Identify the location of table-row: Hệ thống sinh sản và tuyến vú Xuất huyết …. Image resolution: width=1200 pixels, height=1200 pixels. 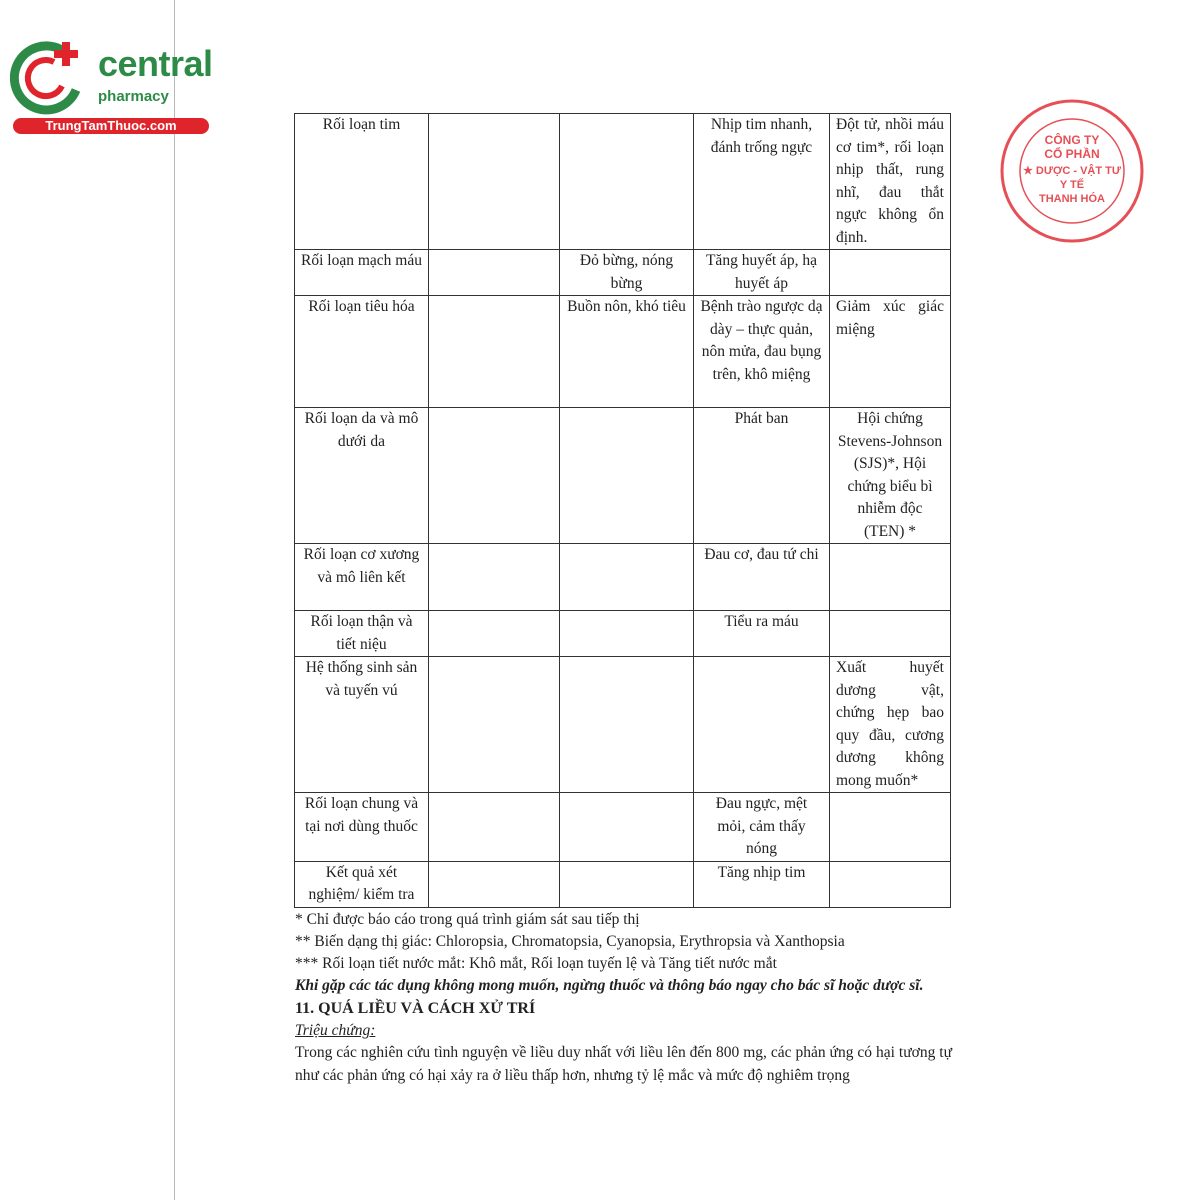
(622, 724).